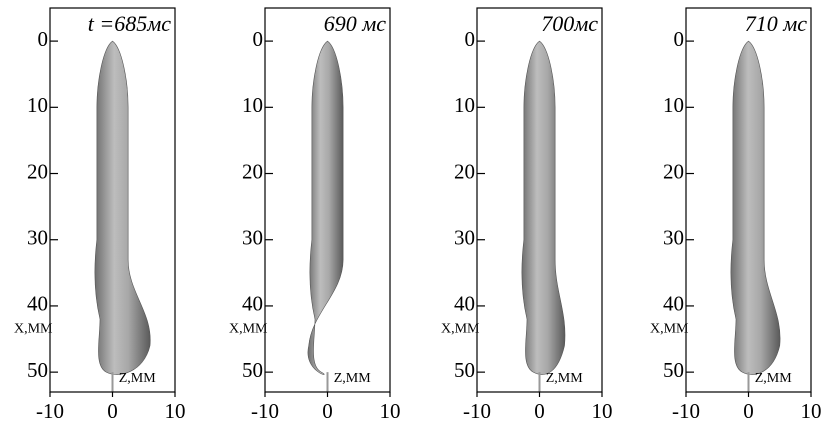 The width and height of the screenshot is (821, 432). Describe the element at coordinates (129, 23) in the screenshot. I see `panel-title: t =685мс` at that location.